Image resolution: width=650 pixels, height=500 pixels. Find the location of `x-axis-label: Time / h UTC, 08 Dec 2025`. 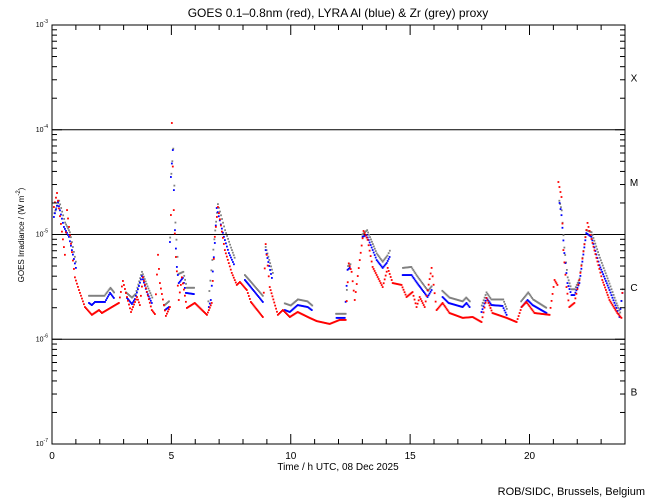

x-axis-label: Time / h UTC, 08 Dec 2025 is located at coordinates (338, 467).